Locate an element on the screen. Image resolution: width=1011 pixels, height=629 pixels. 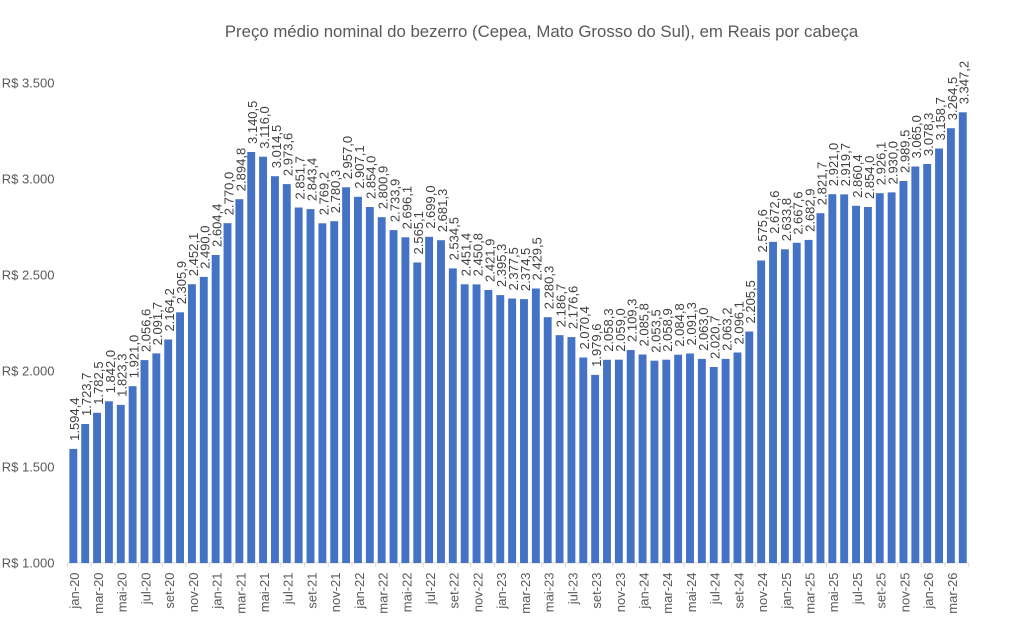
svg-text: 2.377,5 is located at coordinates (513, 268).